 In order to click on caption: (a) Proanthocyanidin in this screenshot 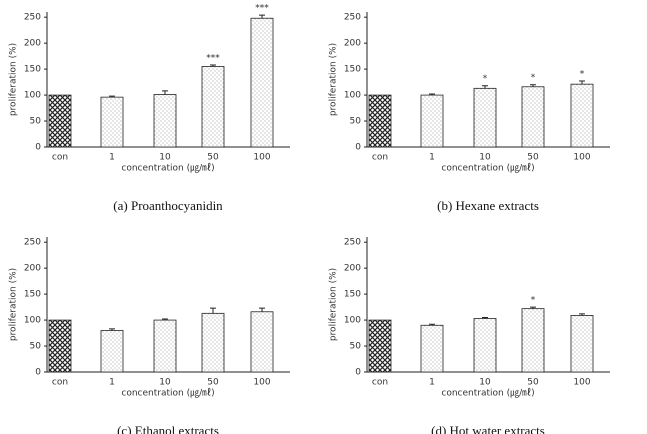, I will do `click(168, 205)`.